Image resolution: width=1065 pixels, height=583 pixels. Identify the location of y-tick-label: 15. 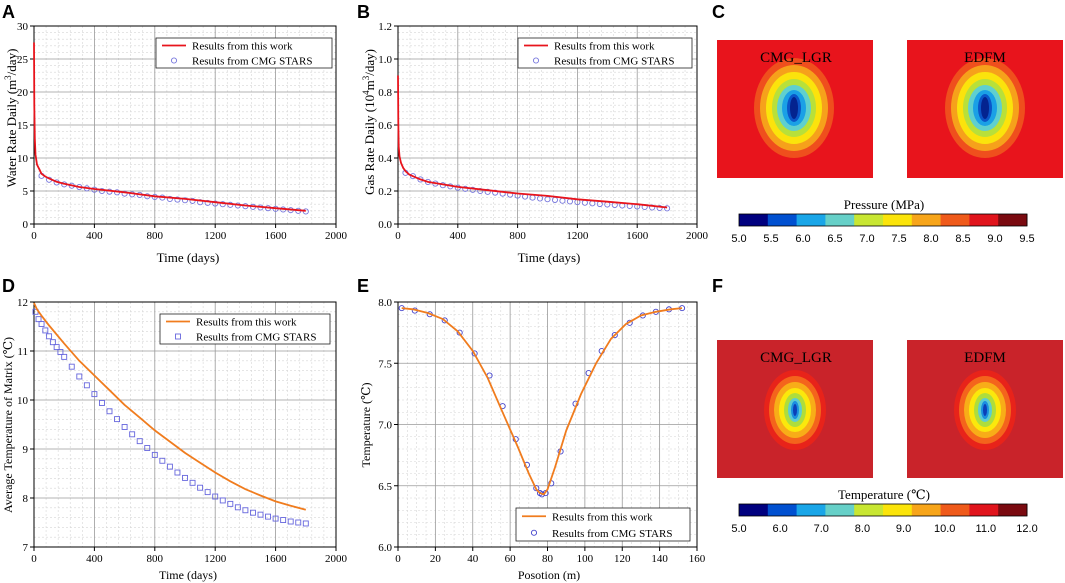
(23, 126).